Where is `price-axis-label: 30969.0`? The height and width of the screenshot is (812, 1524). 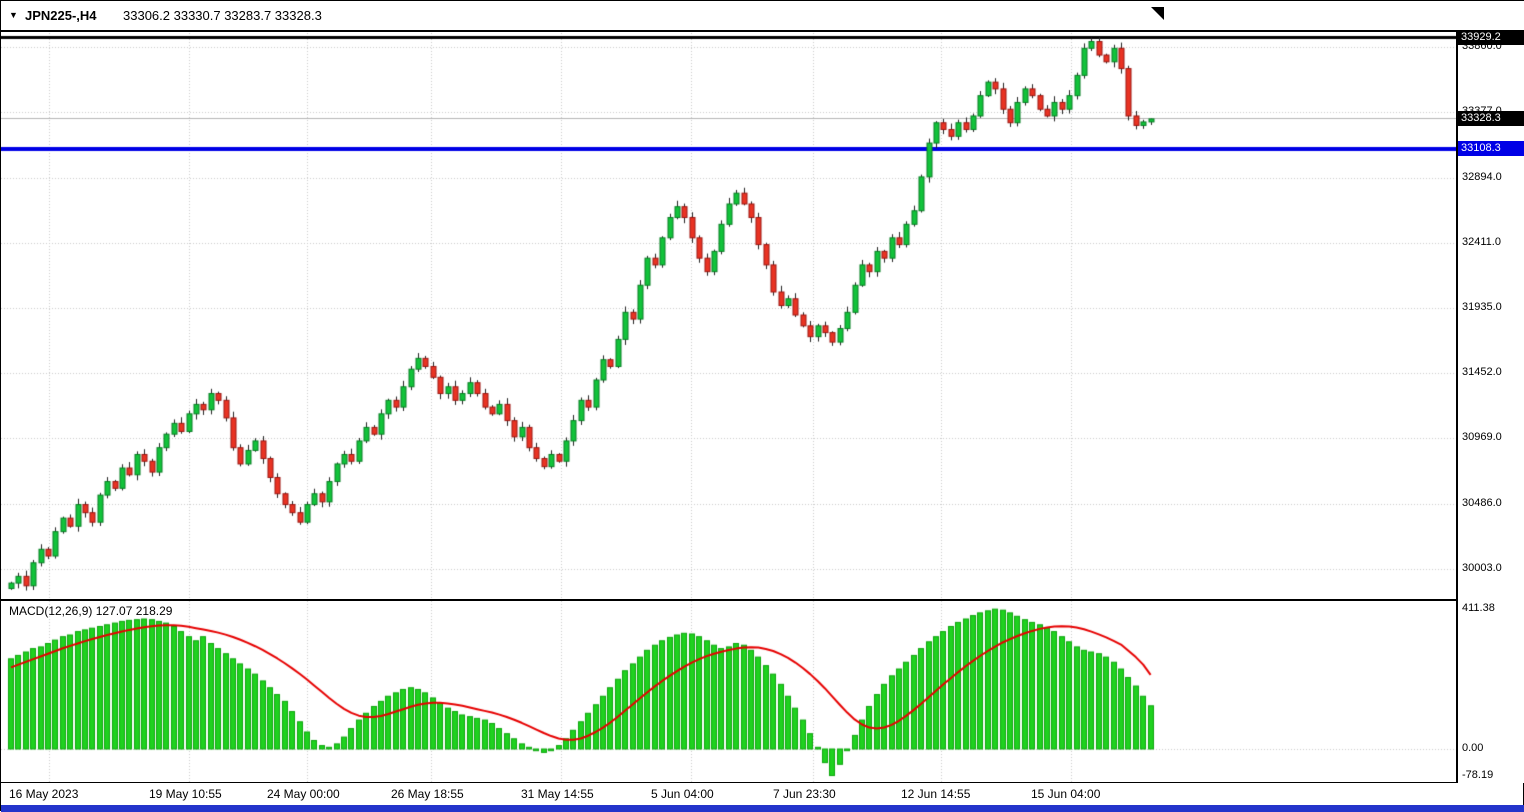 price-axis-label: 30969.0 is located at coordinates (1482, 437).